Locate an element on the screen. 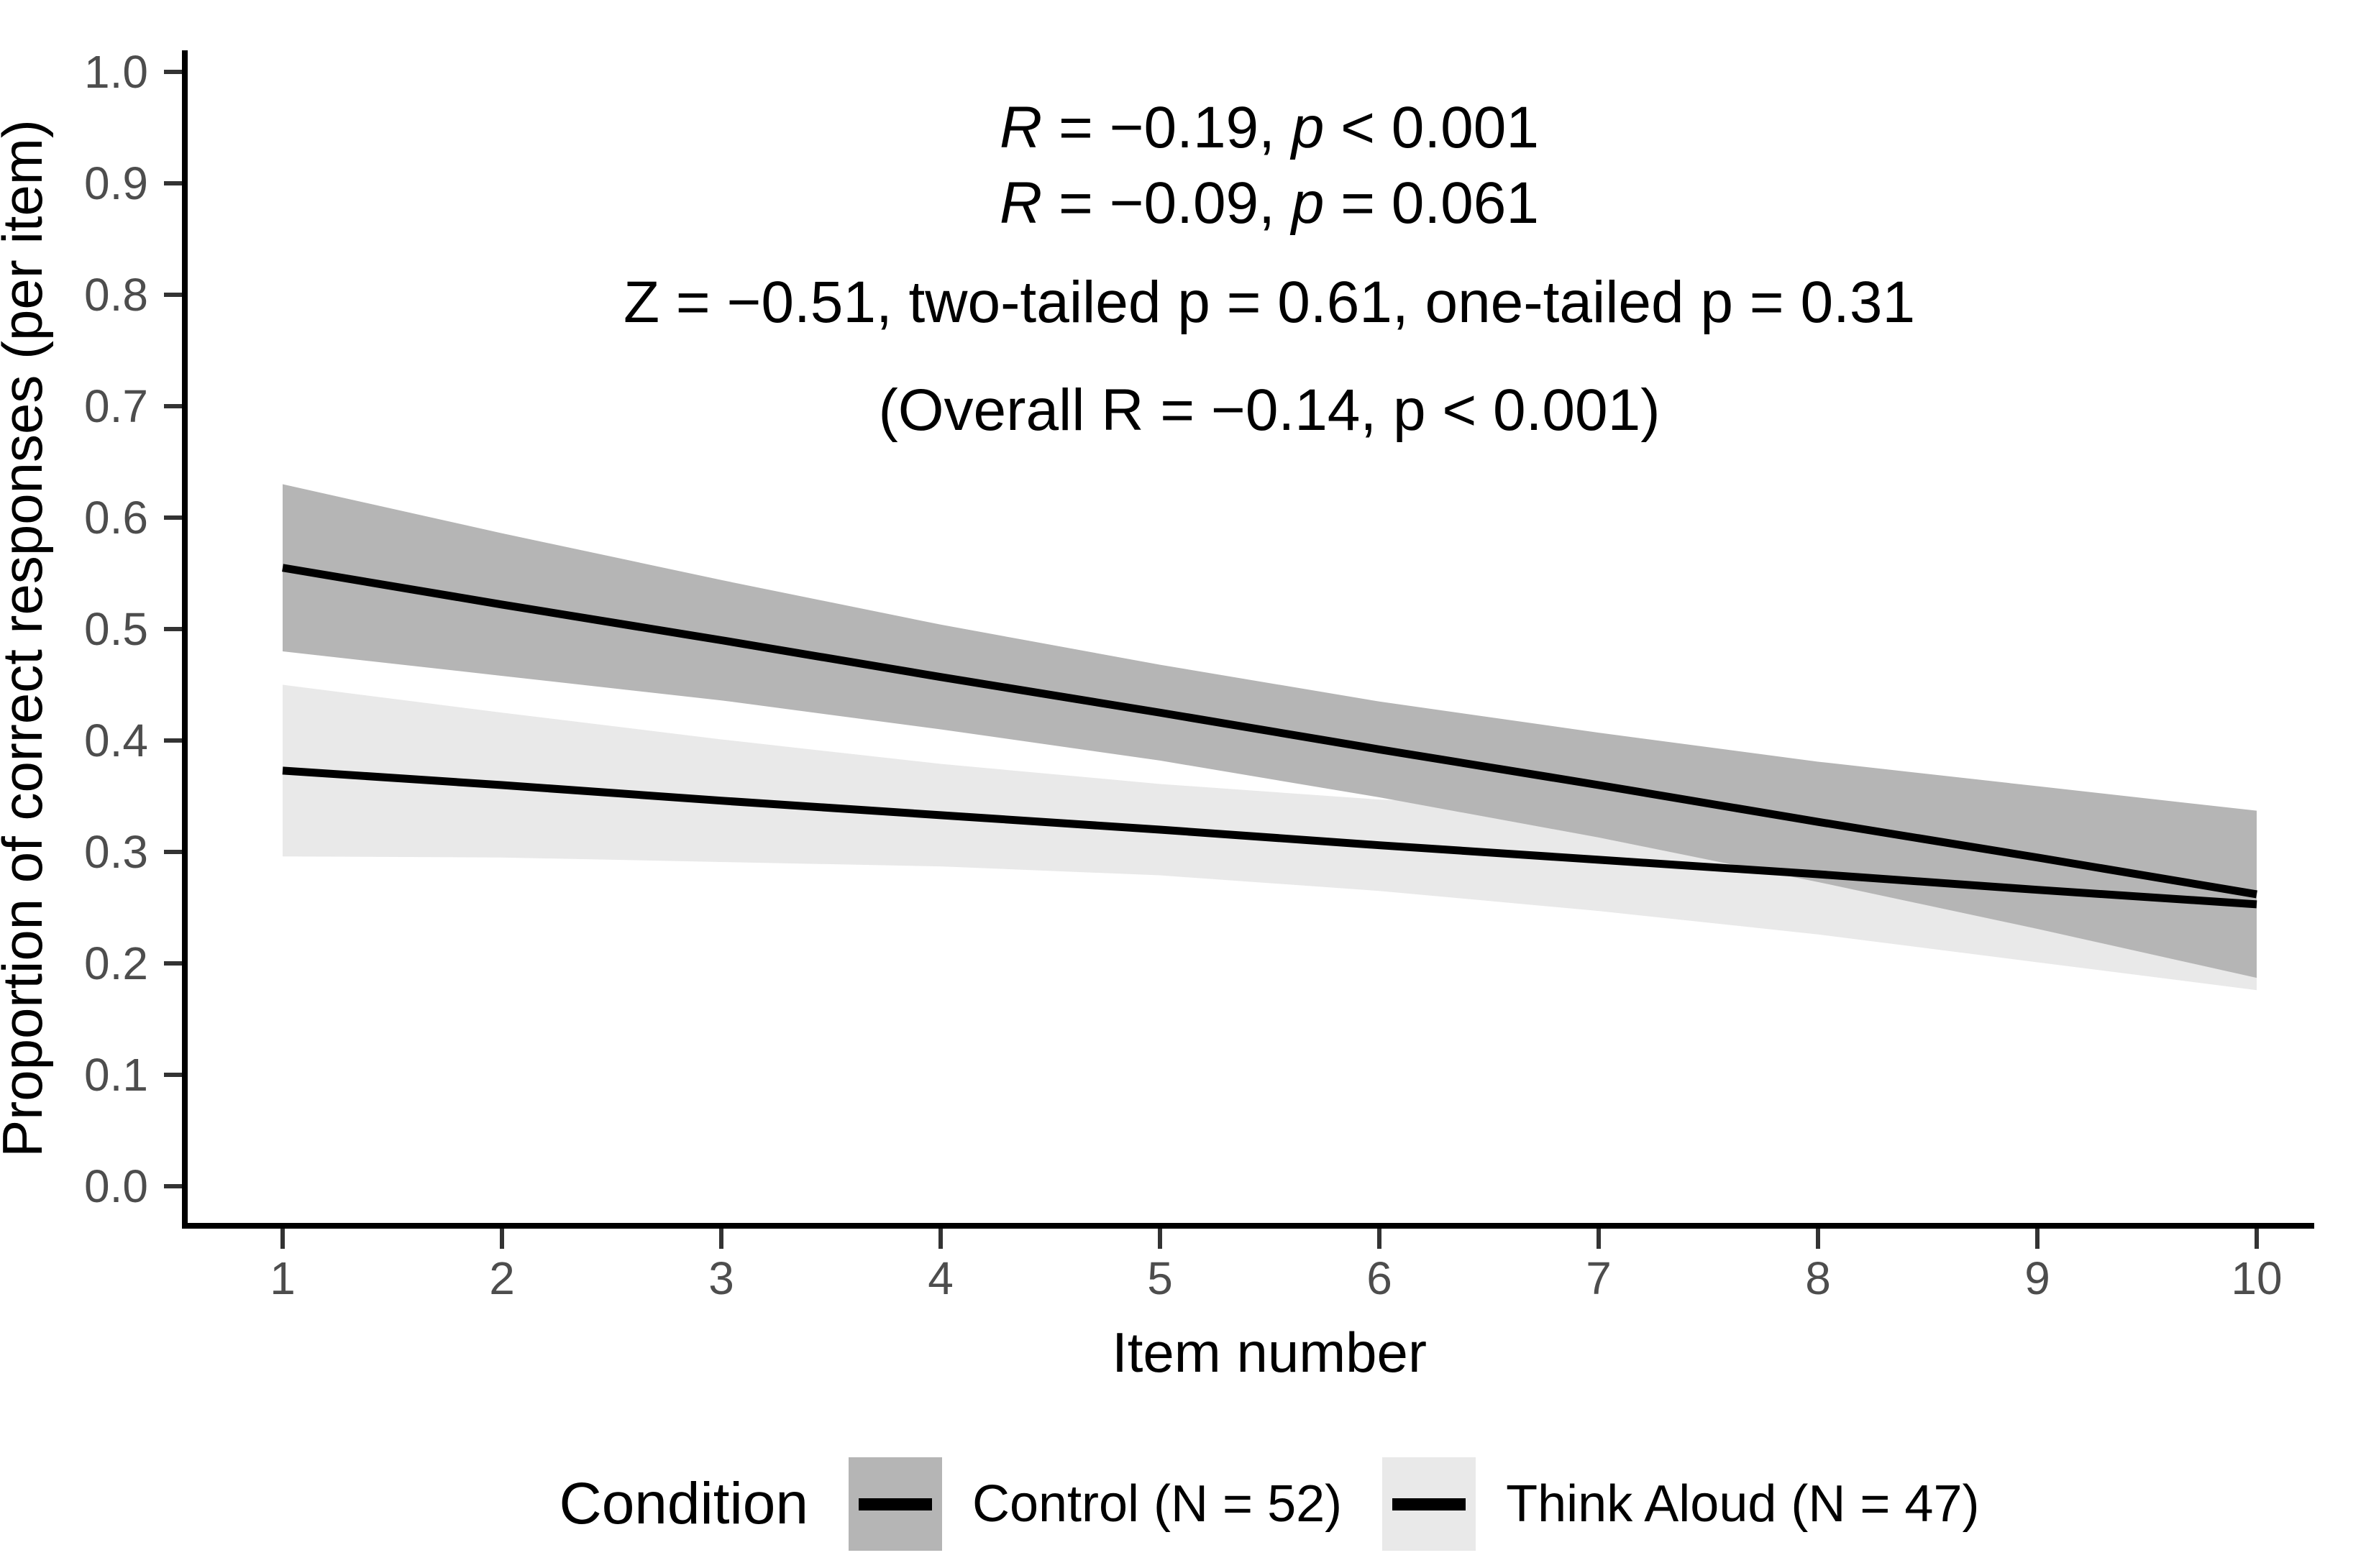 This screenshot has height=1568, width=2366. svg-text: 0.6 is located at coordinates (116, 518).